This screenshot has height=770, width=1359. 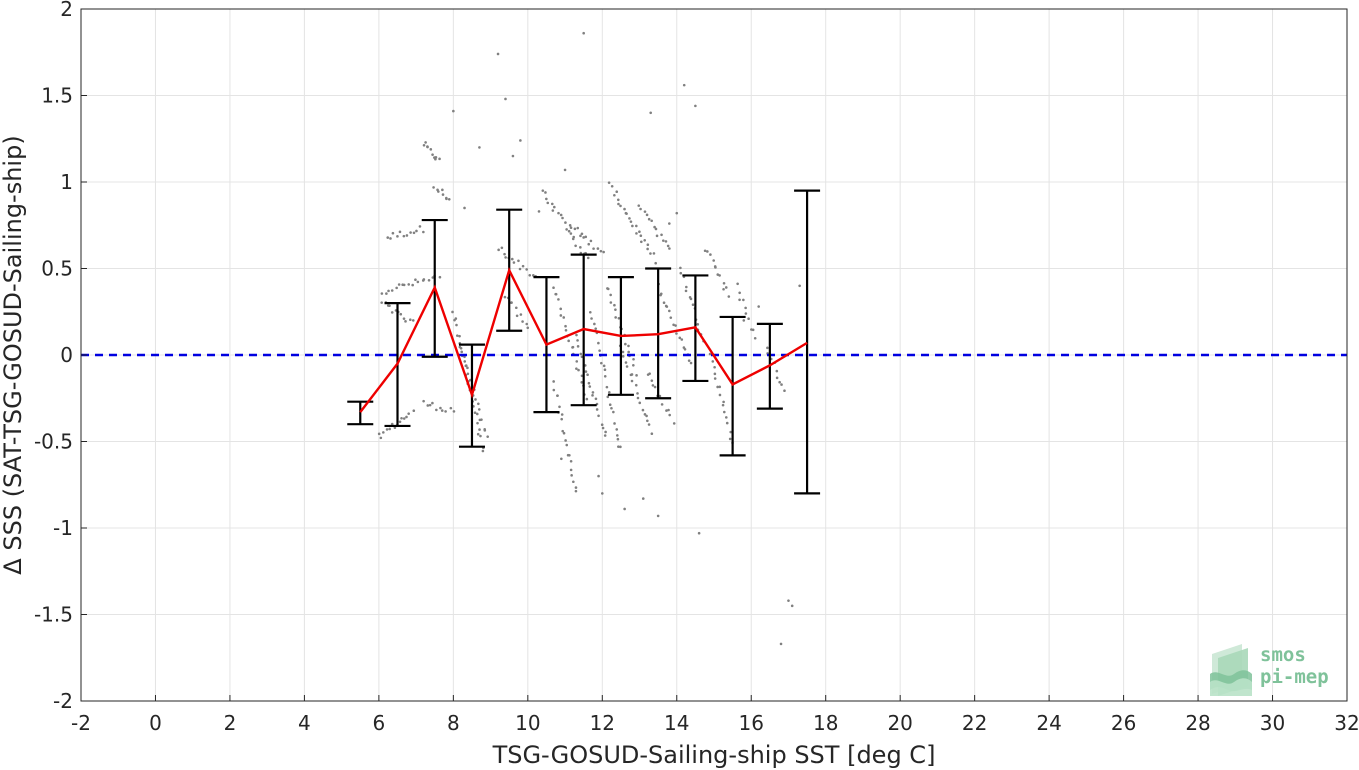 I want to click on x-tick-label: 2, so click(x=230, y=723).